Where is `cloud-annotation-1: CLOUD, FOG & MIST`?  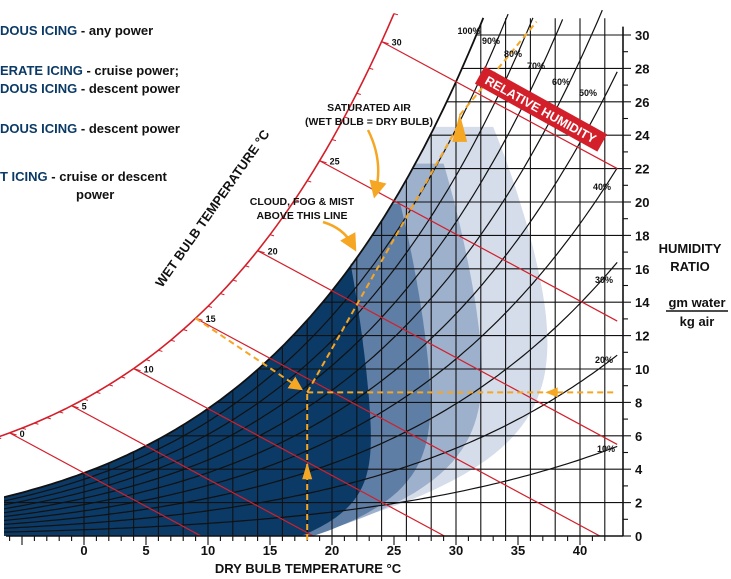 cloud-annotation-1: CLOUD, FOG & MIST is located at coordinates (302, 202).